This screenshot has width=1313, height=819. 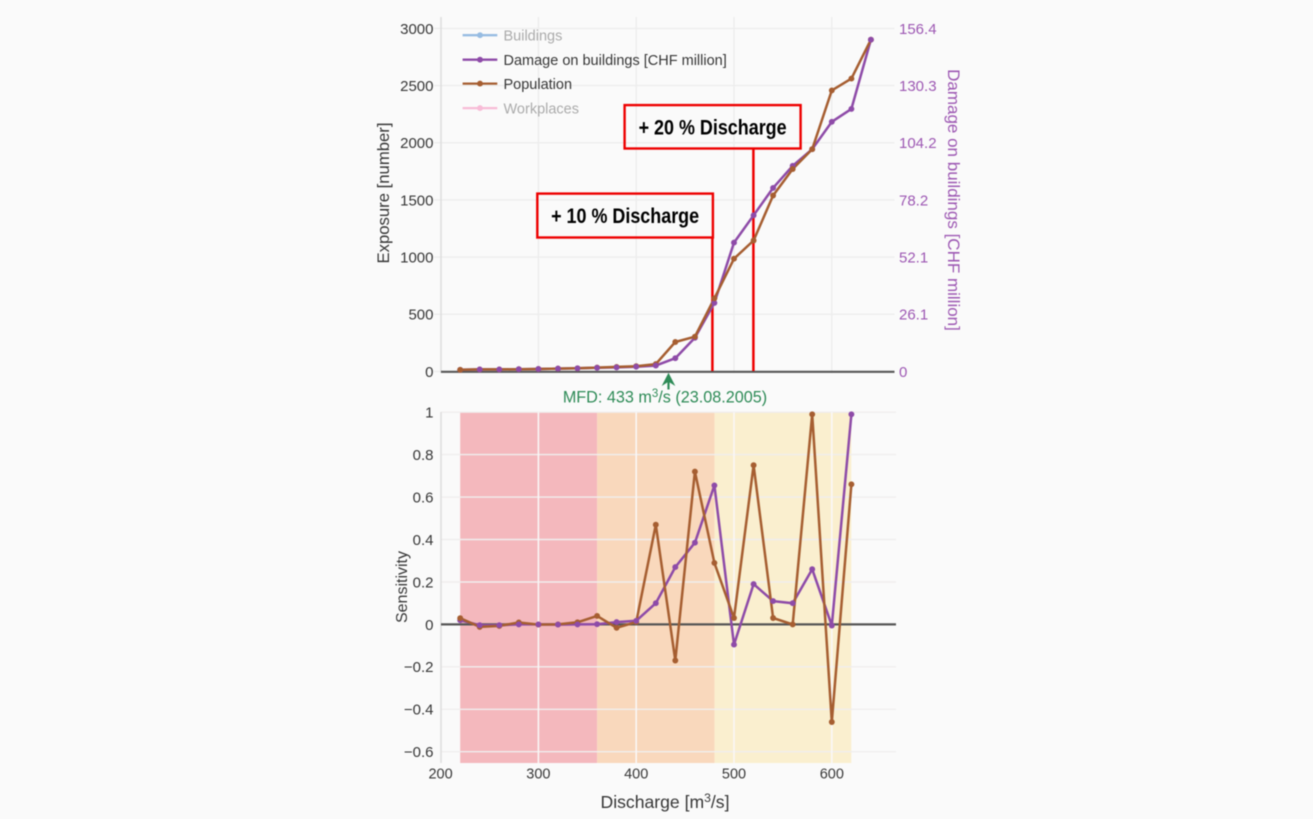 I want to click on svg-text: 300, so click(x=538, y=775).